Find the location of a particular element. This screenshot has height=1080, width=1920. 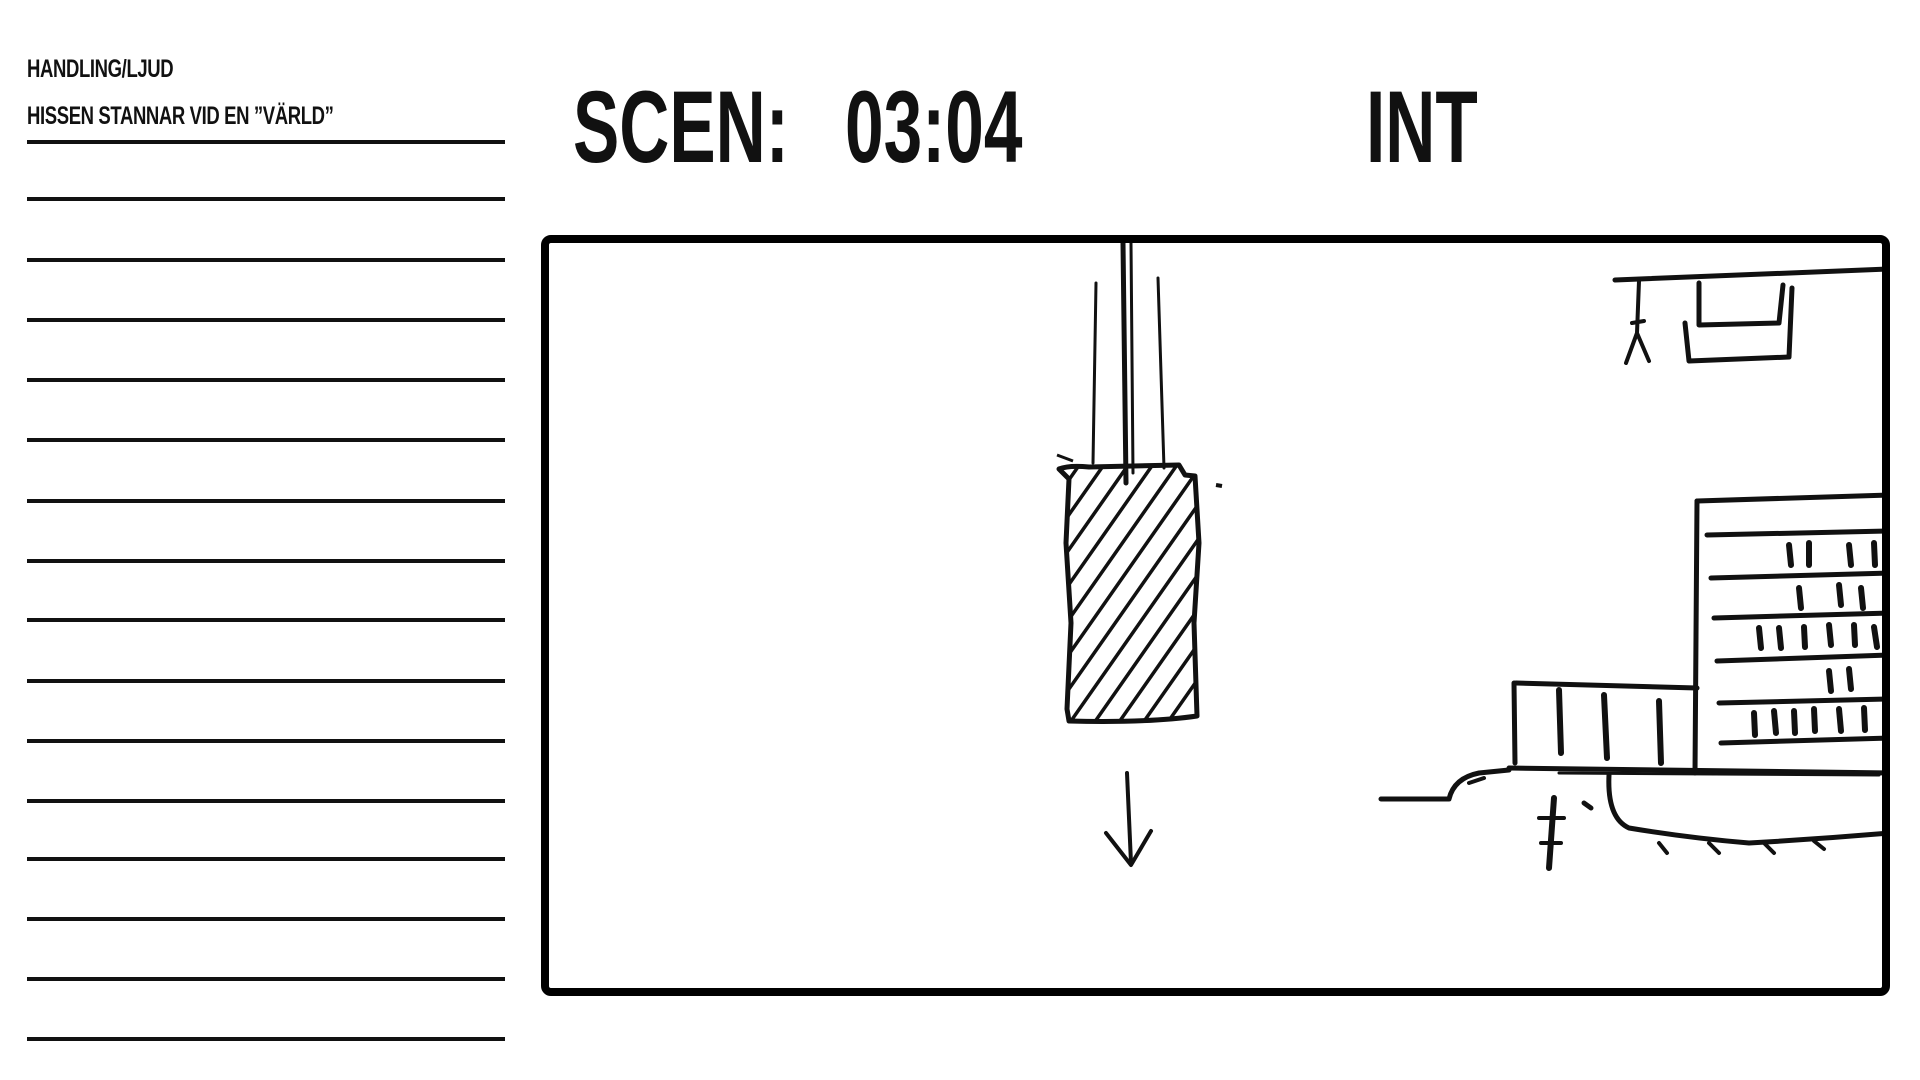

scene-number: 03:04 is located at coordinates (934, 127).